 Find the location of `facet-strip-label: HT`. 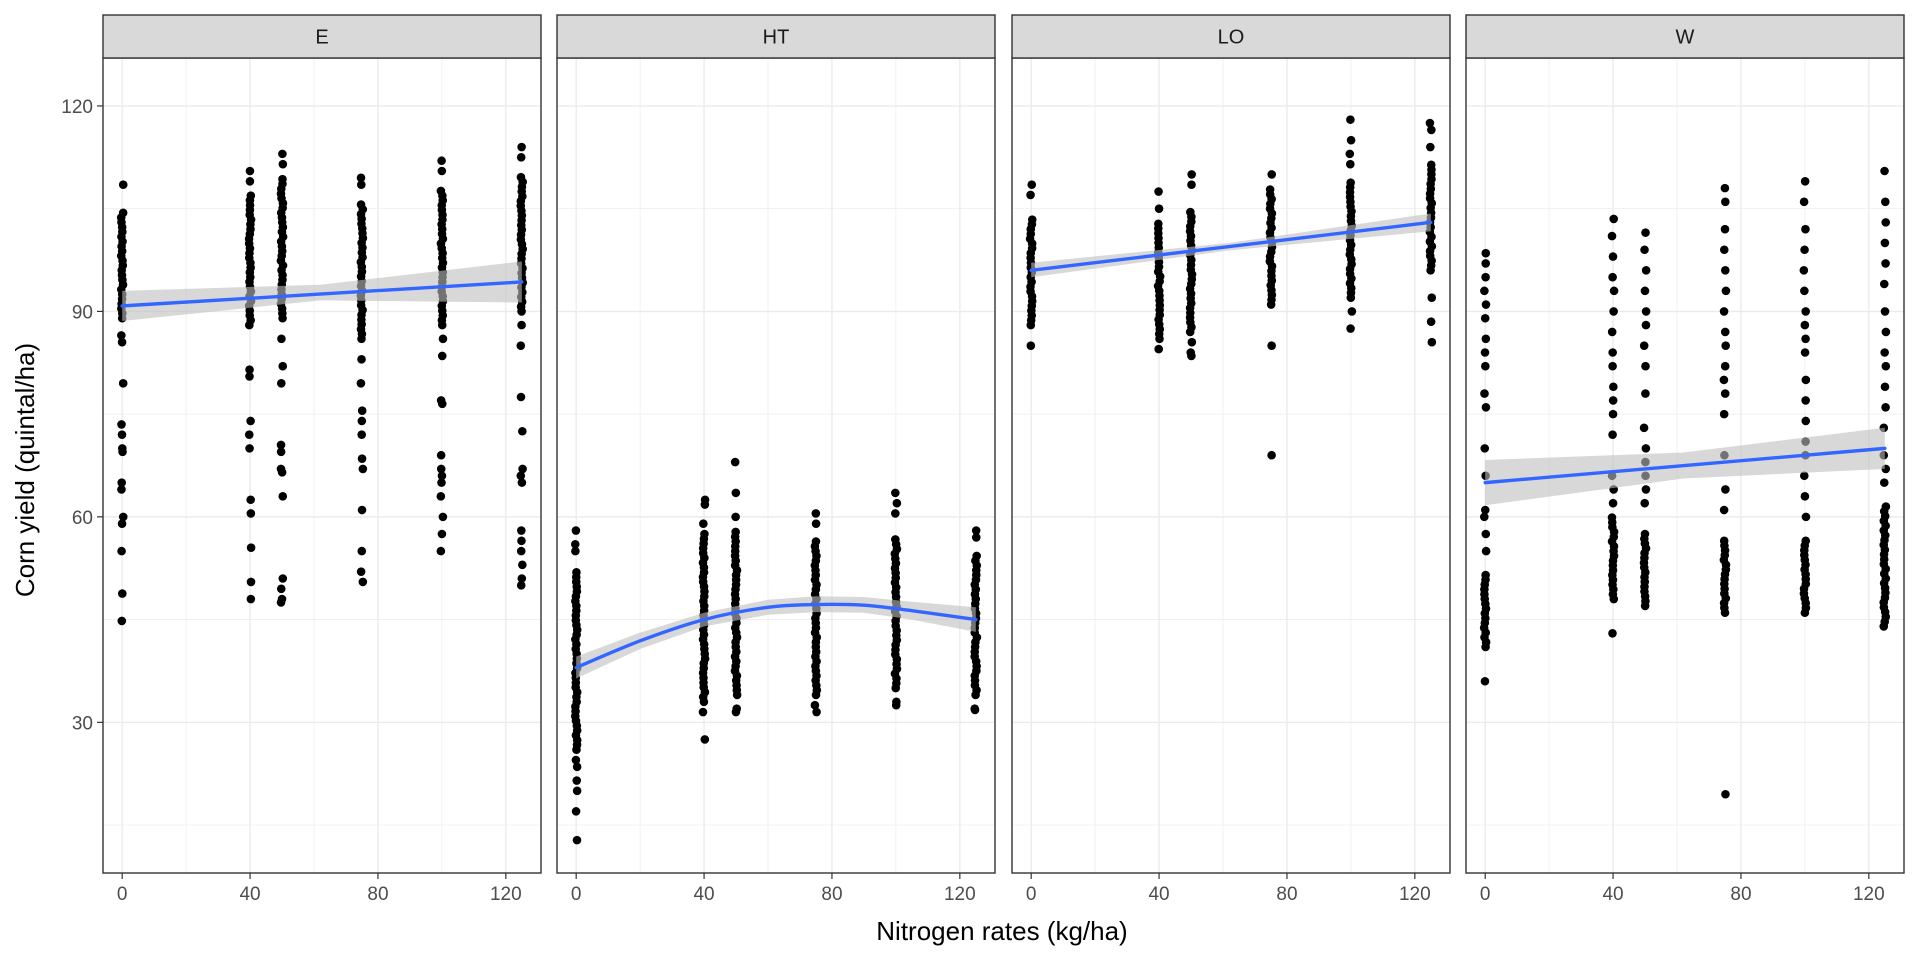

facet-strip-label: HT is located at coordinates (776, 38).